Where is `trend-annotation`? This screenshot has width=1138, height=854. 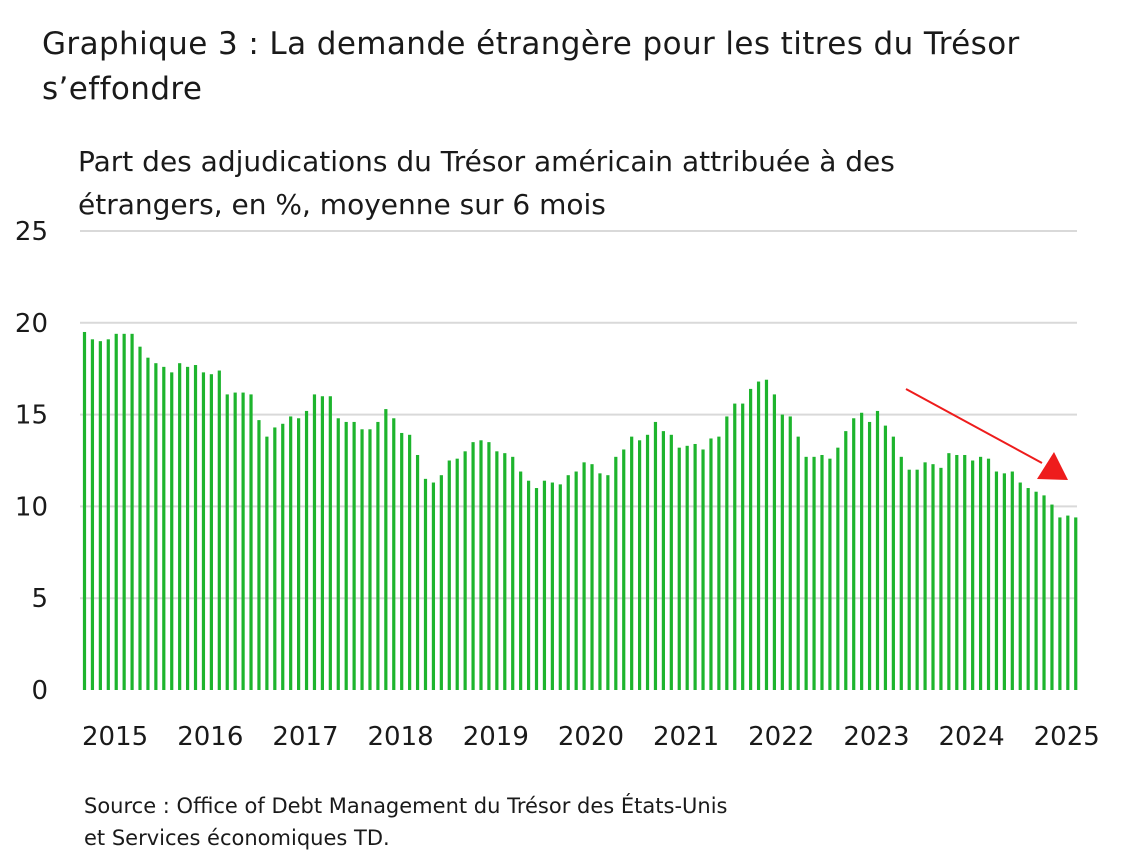 trend-annotation is located at coordinates (986, 434).